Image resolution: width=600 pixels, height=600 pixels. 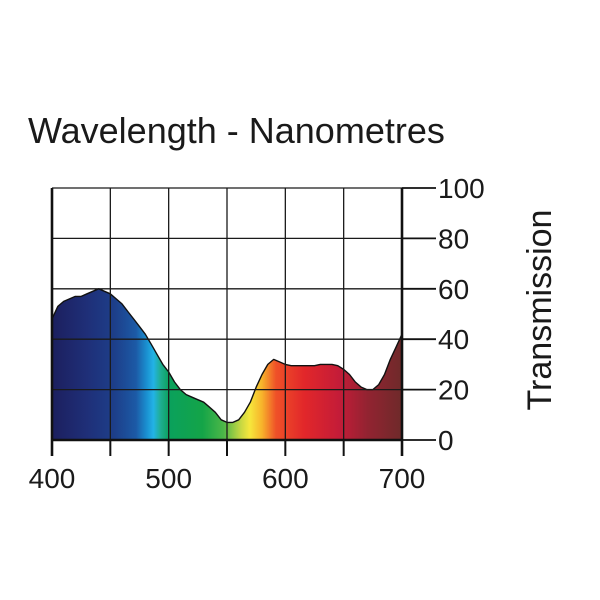 What do you see at coordinates (236, 130) in the screenshot?
I see `chart-title: Wavelength - Nanometres` at bounding box center [236, 130].